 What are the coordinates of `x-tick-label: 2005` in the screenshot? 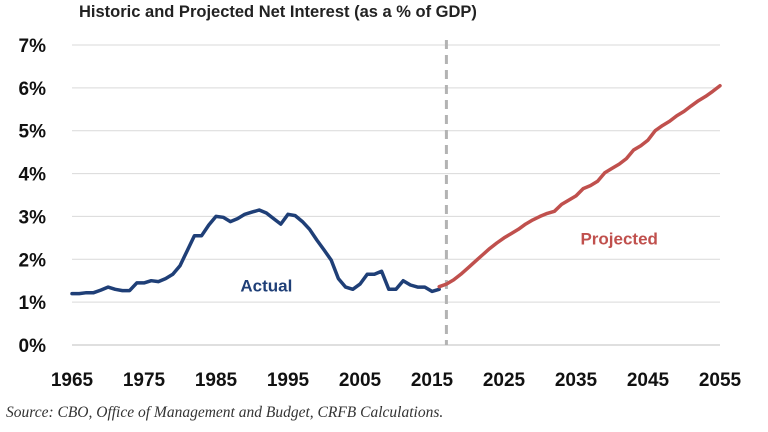 It's located at (360, 380).